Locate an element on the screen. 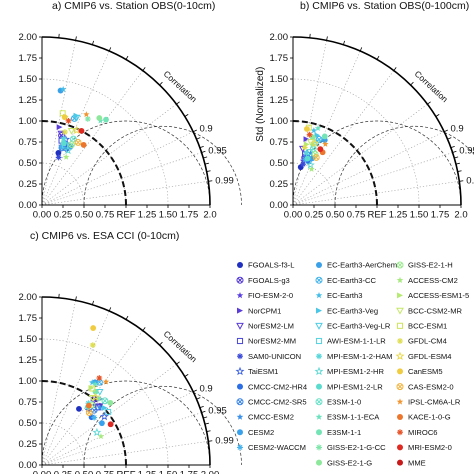 This screenshot has height=474, width=474. legend-item: TaiESM1 is located at coordinates (256, 371).